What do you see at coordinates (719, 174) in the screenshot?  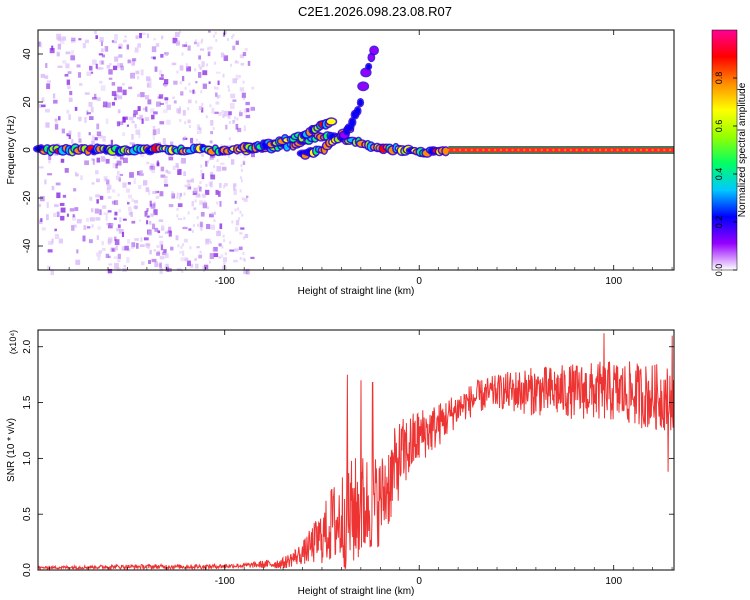 I see `colorbar-tick-label: 0.4` at bounding box center [719, 174].